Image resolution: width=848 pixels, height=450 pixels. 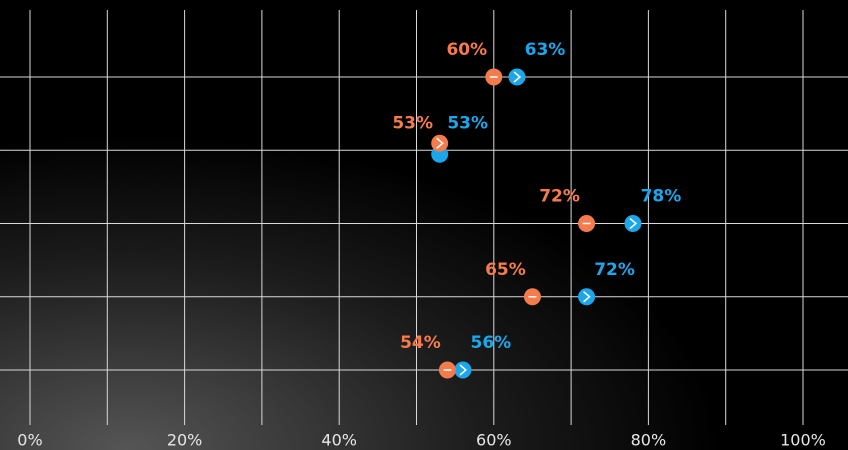 I want to click on before-point, so click(x=440, y=143).